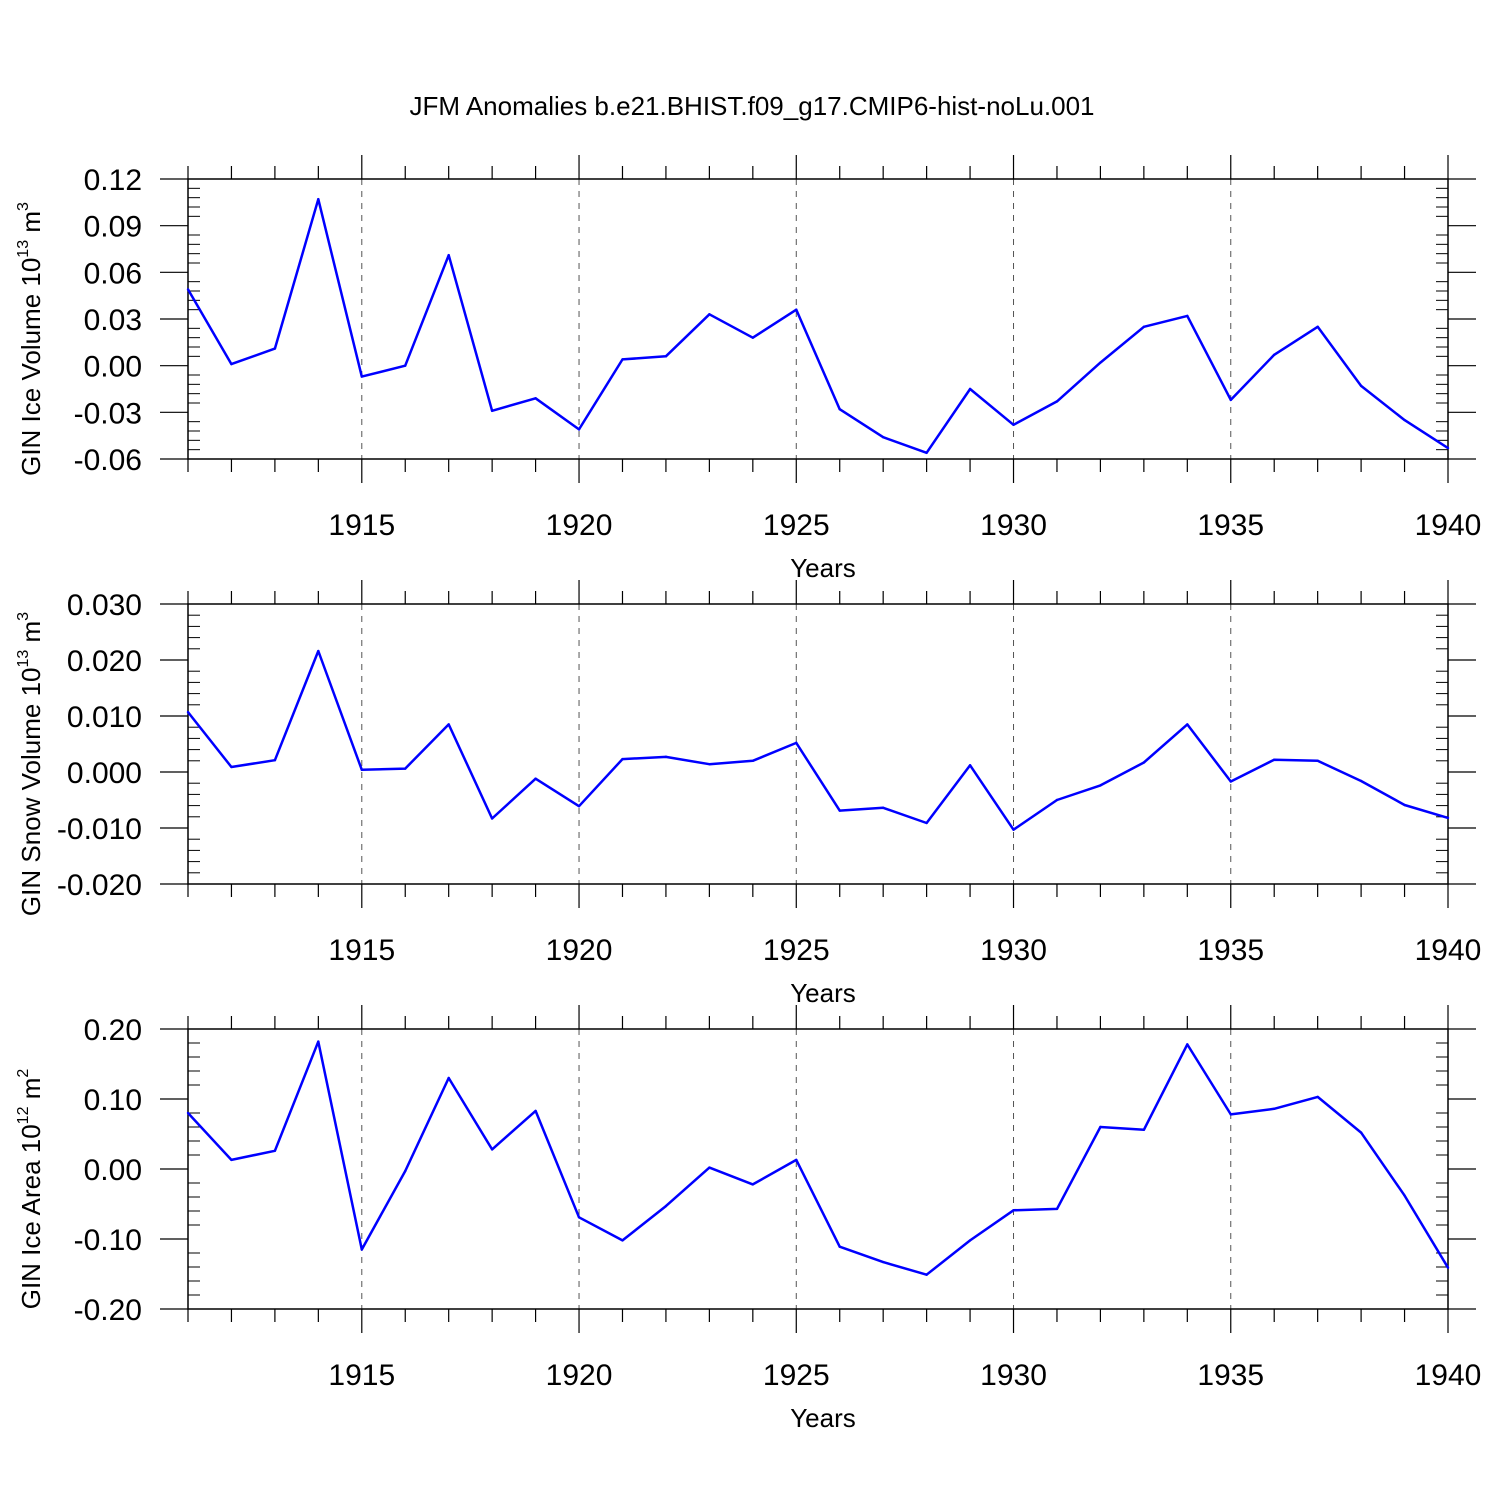 Image resolution: width=1500 pixels, height=1500 pixels. Describe the element at coordinates (30, 339) in the screenshot. I see `y-axis-label: GIN Ice Volume 1013 m3` at that location.